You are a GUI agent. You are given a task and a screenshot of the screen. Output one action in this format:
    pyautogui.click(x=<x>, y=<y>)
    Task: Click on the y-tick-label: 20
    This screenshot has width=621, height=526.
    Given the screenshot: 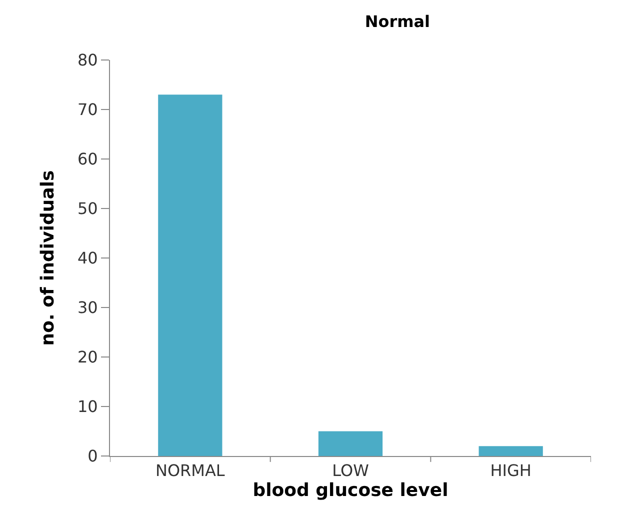 What is the action you would take?
    pyautogui.click(x=87, y=357)
    